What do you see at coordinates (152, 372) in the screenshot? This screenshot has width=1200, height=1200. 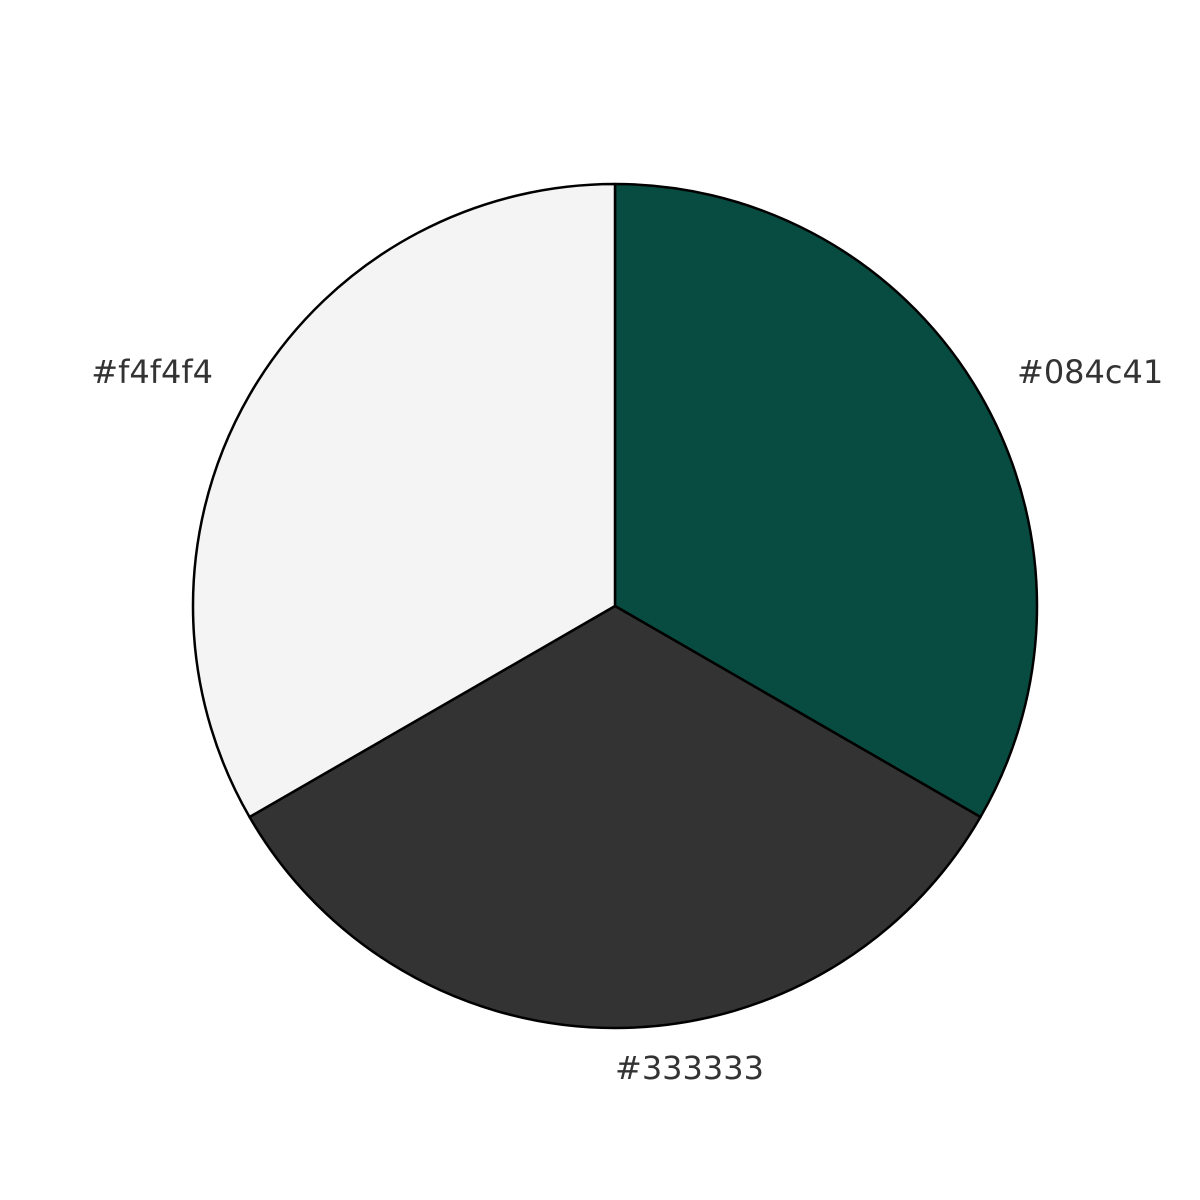 I see `slice-label: #f4f4f4` at bounding box center [152, 372].